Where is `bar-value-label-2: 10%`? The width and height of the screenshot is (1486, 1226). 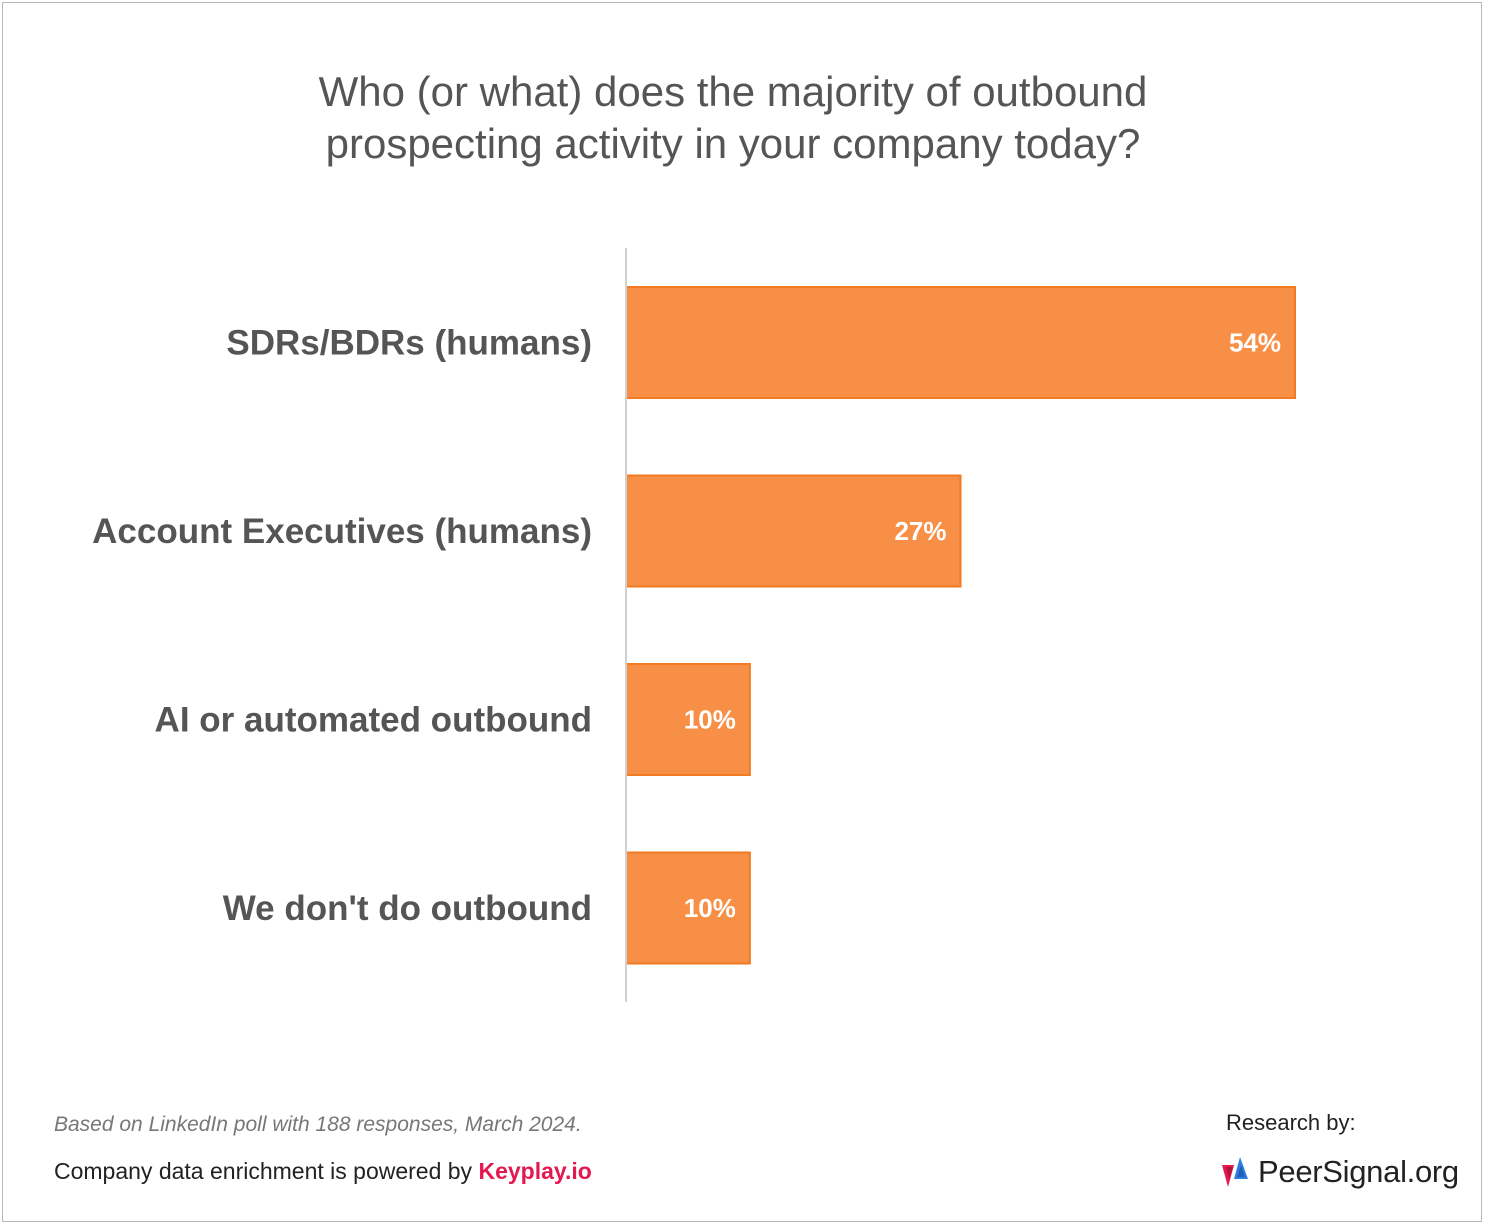
bar-value-label-2: 10% is located at coordinates (710, 720).